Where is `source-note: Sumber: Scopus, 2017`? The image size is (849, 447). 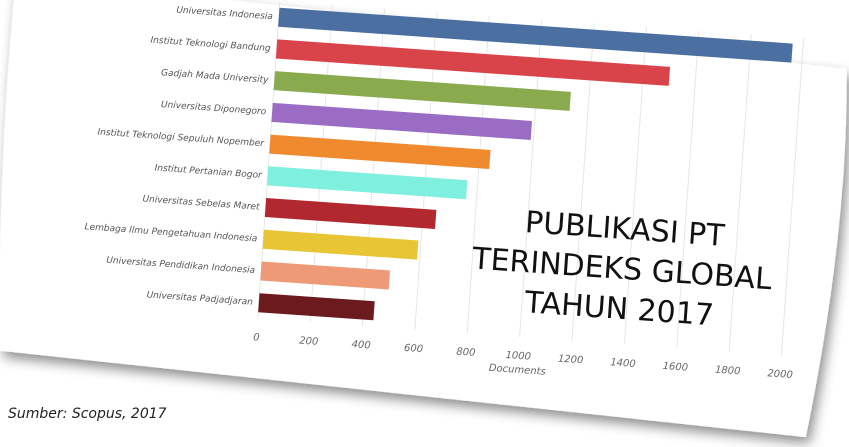
source-note: Sumber: Scopus, 2017 is located at coordinates (87, 414).